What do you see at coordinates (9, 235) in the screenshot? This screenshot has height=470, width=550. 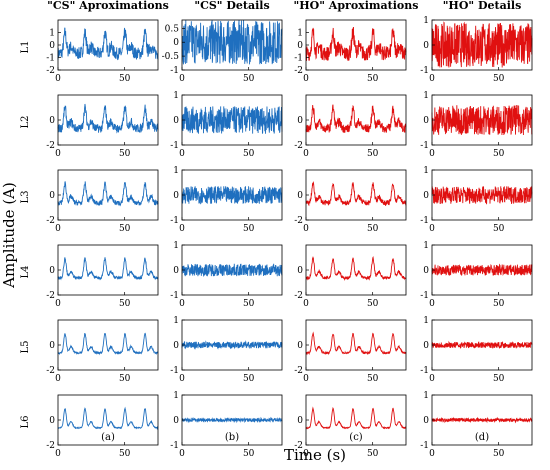 I see `figure-ylabel: Amplitude (A)` at bounding box center [9, 235].